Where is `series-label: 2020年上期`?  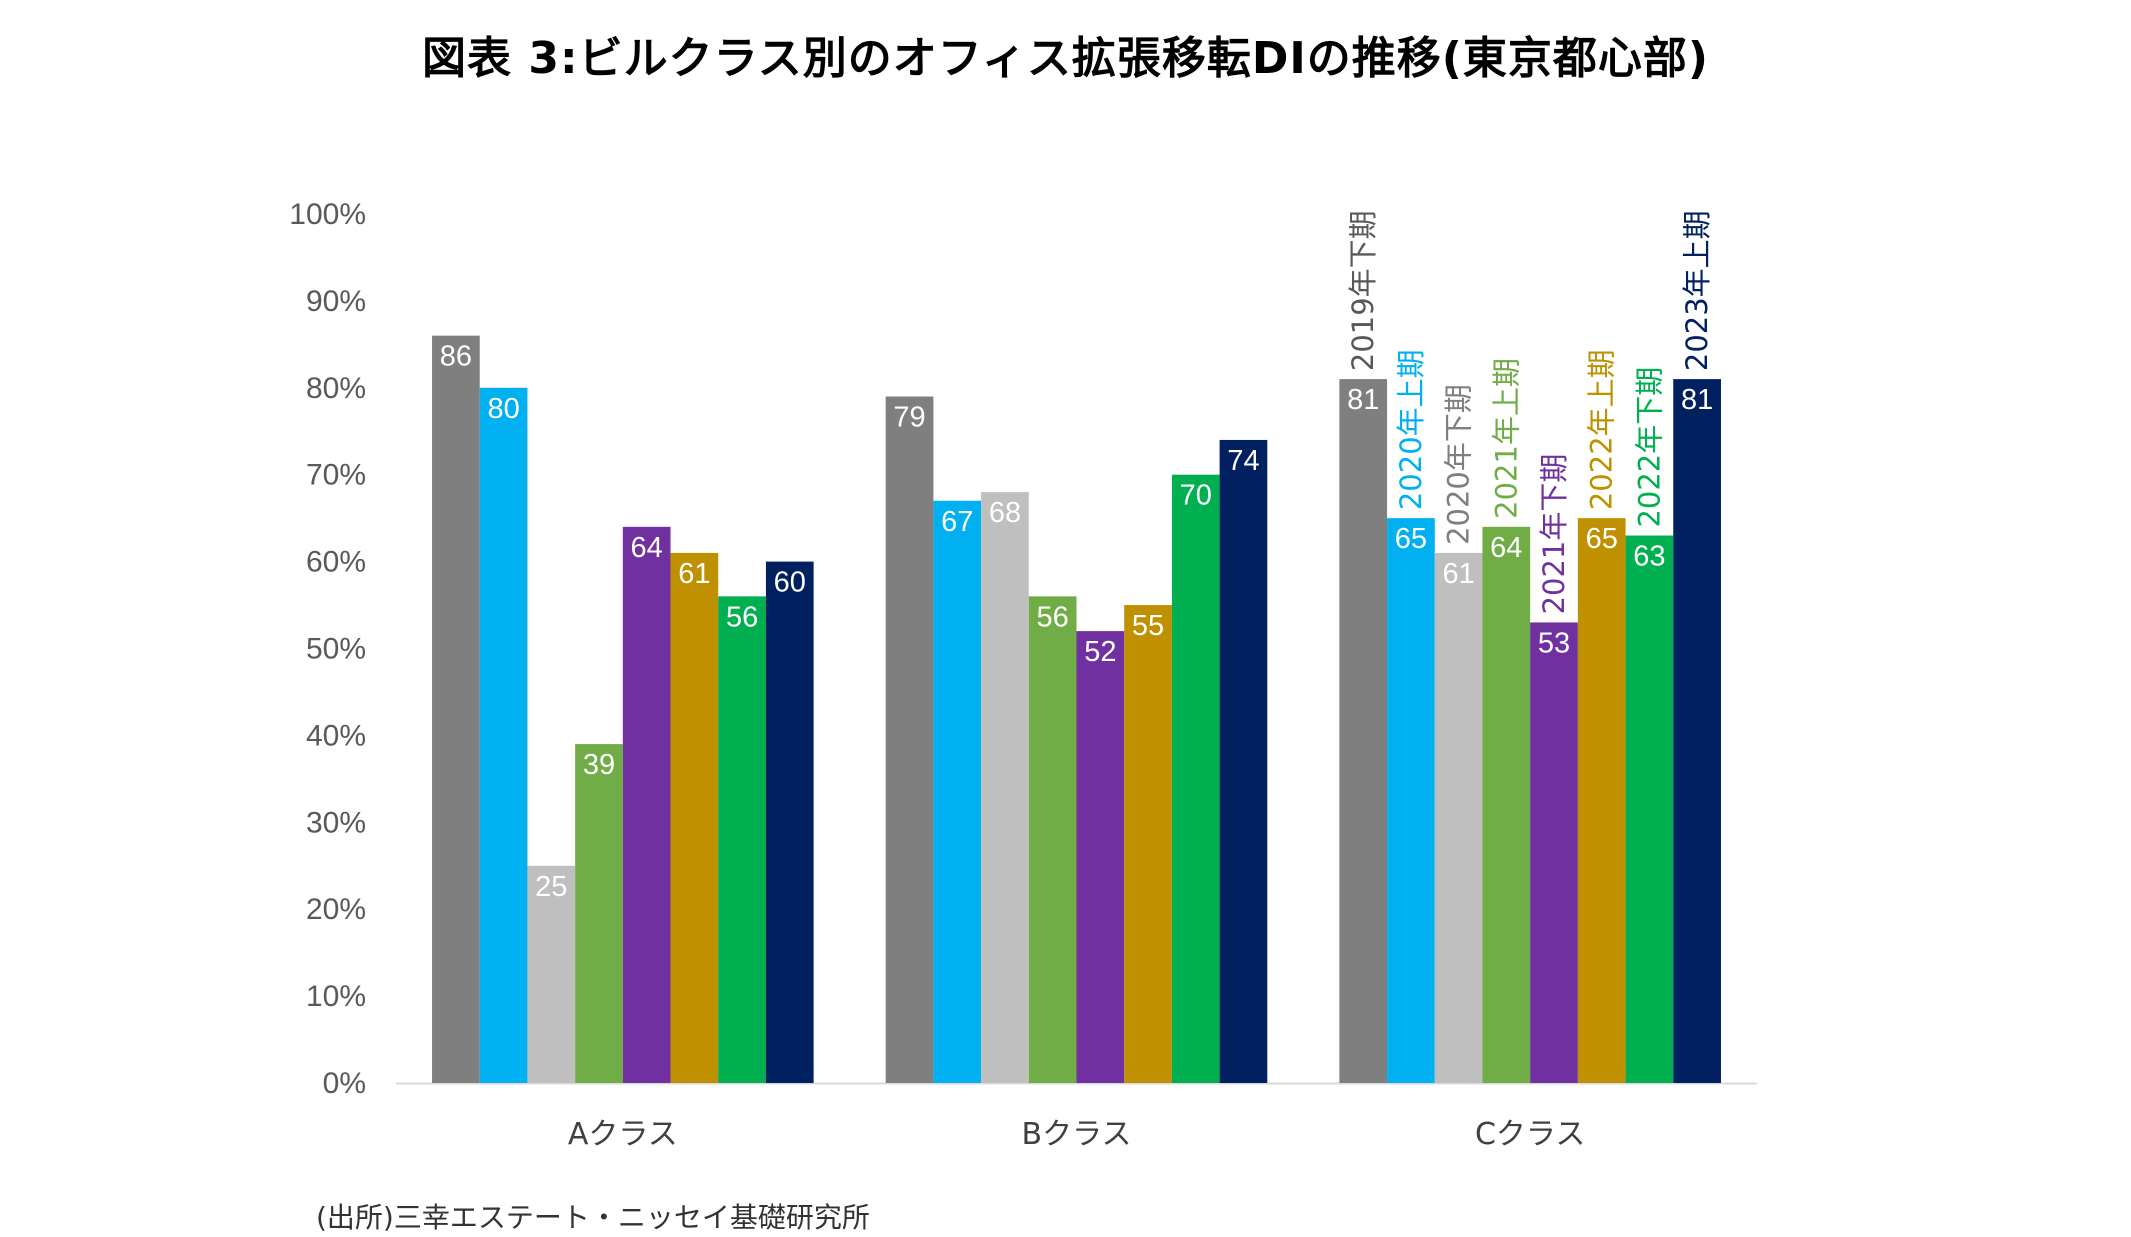
series-label: 2020年上期 is located at coordinates (1411, 429).